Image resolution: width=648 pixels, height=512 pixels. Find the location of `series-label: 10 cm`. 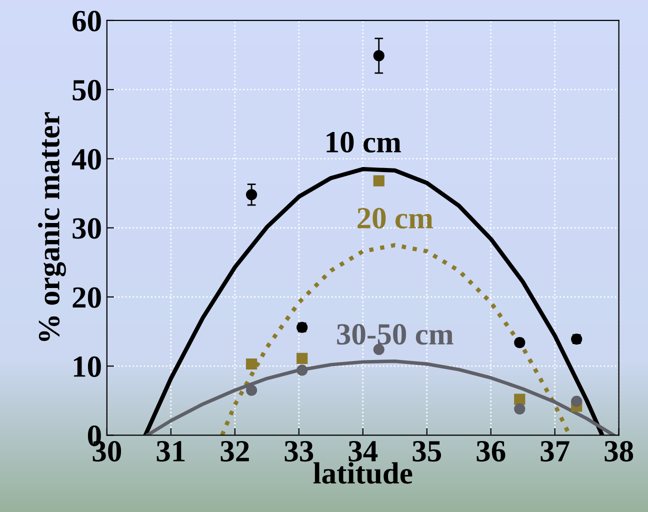

series-label: 10 cm is located at coordinates (363, 142).